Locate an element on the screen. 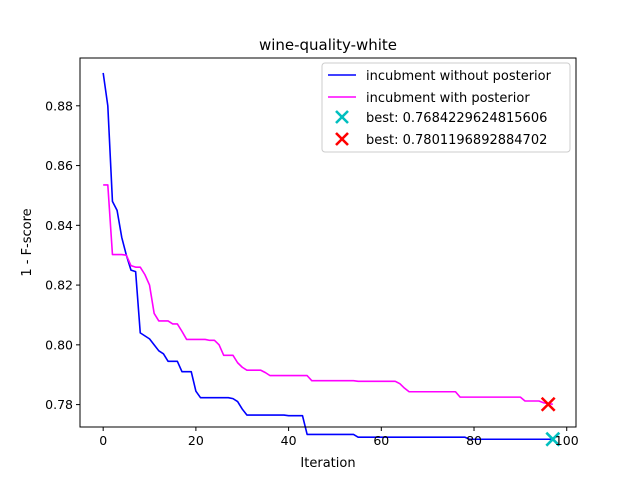 The width and height of the screenshot is (640, 480). y-axis-label: 1 - F-score is located at coordinates (27, 242).